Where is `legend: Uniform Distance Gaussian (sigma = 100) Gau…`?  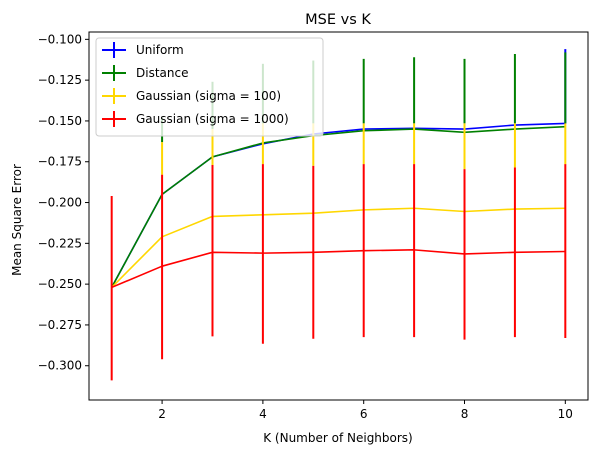 legend: Uniform Distance Gaussian (sigma = 100) Gau… is located at coordinates (209, 87).